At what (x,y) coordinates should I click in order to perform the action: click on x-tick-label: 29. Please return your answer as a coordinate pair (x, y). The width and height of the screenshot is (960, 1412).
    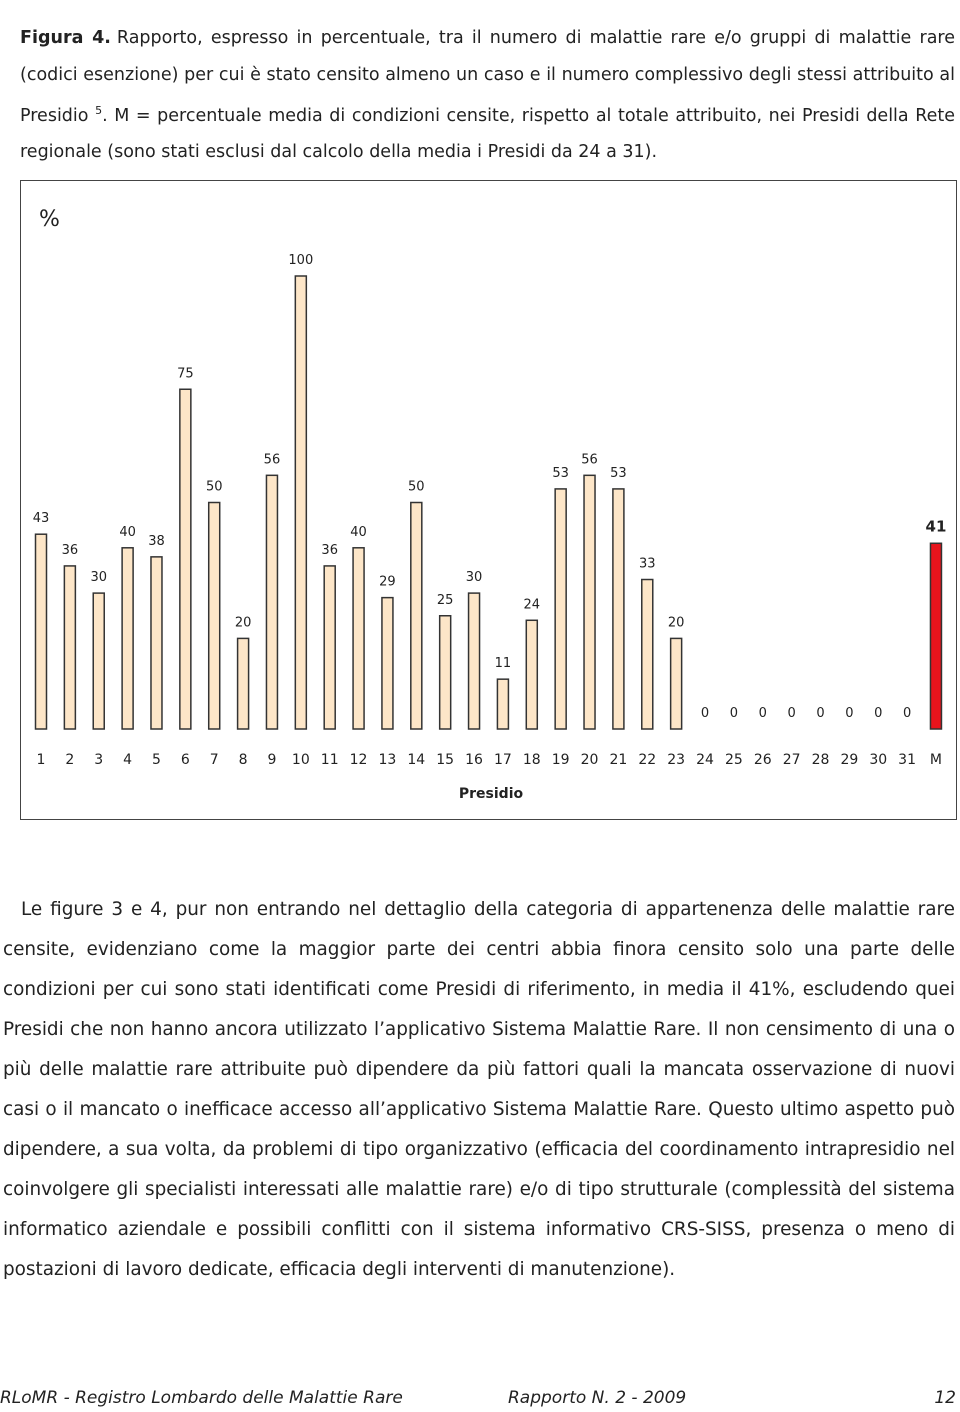
    Looking at the image, I should click on (849, 760).